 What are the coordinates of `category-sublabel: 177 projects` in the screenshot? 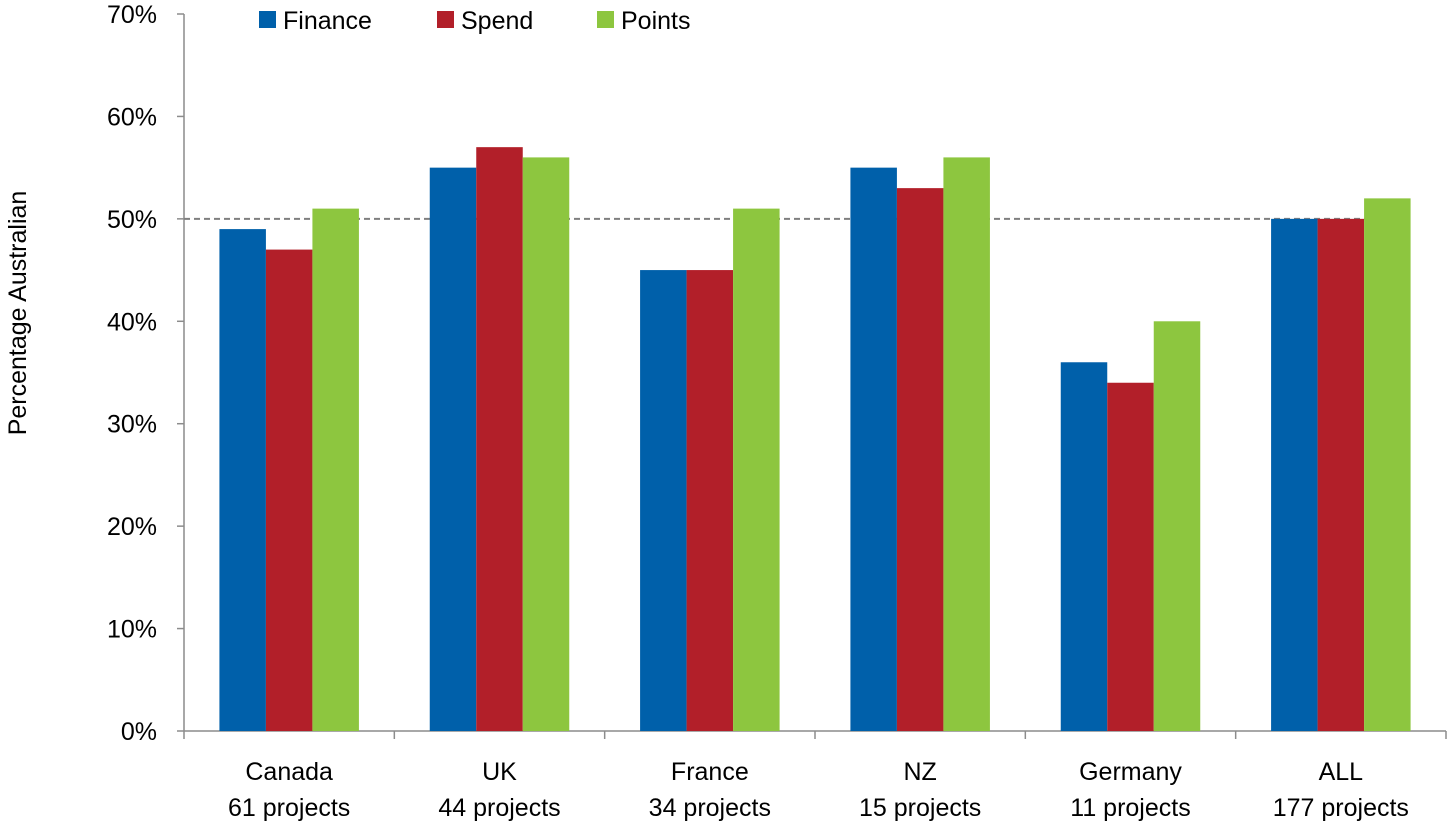 It's located at (1341, 808).